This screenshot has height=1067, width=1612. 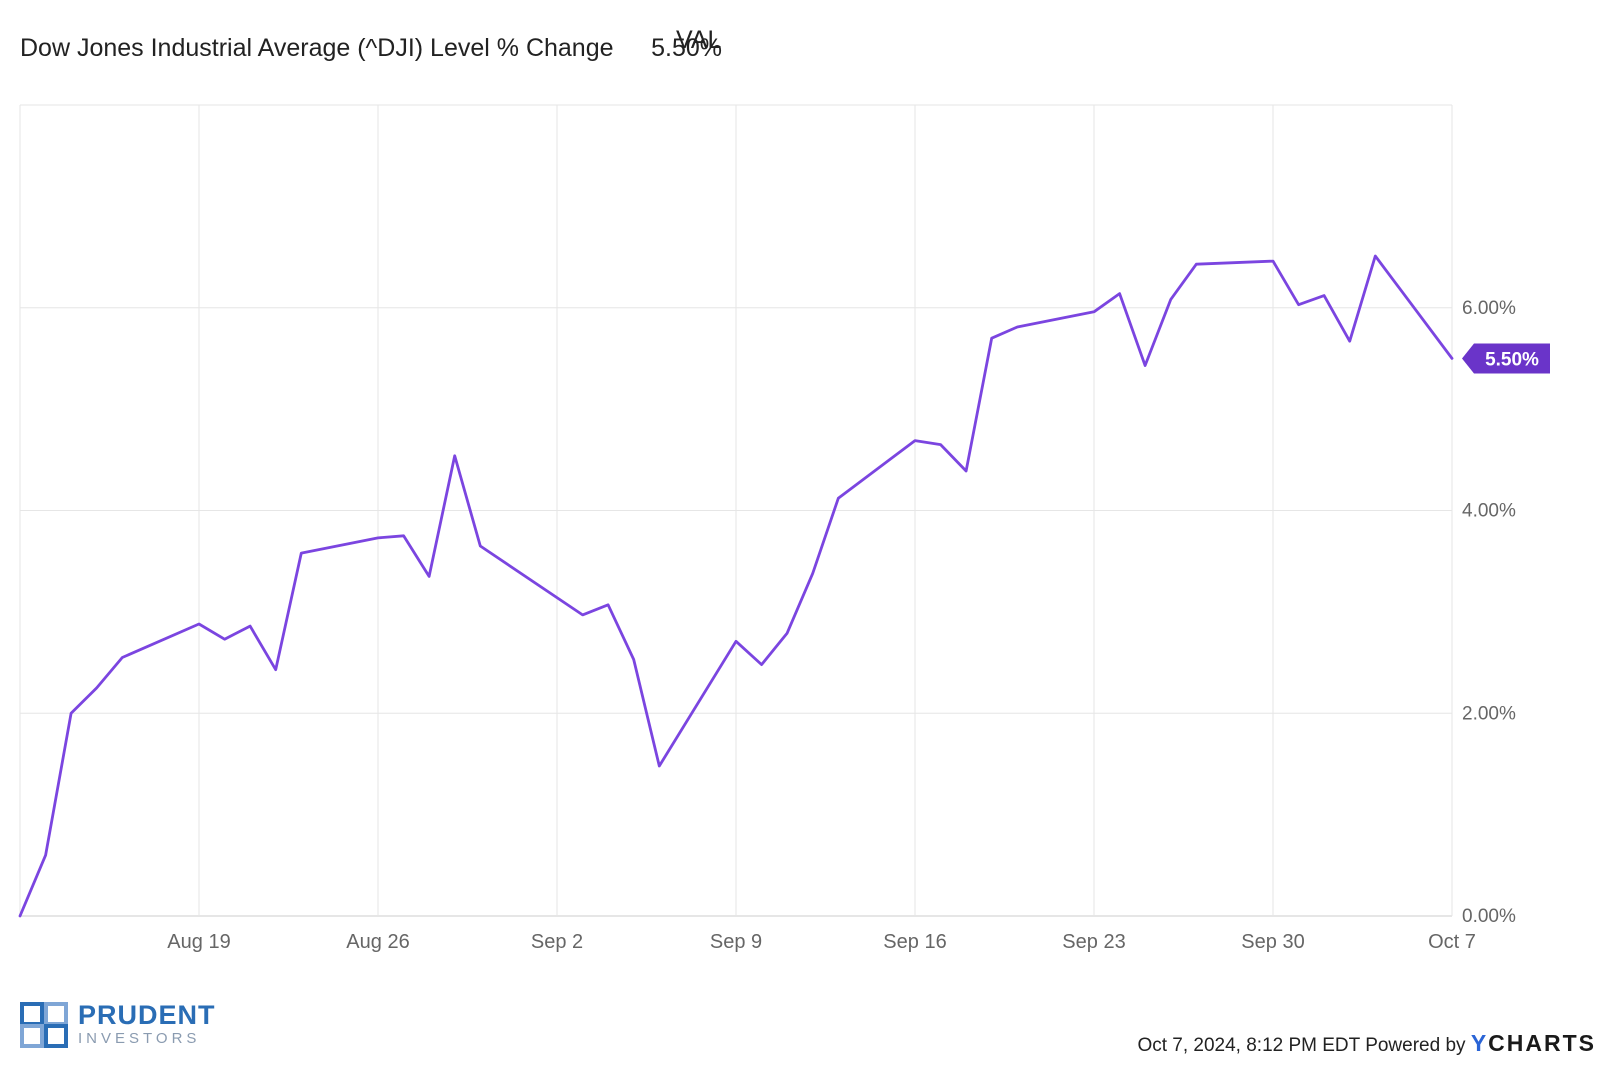 I want to click on footer-timestamp: Oct 7, 2024, 8:12 PM EDT Powered by, so click(x=1301, y=1045).